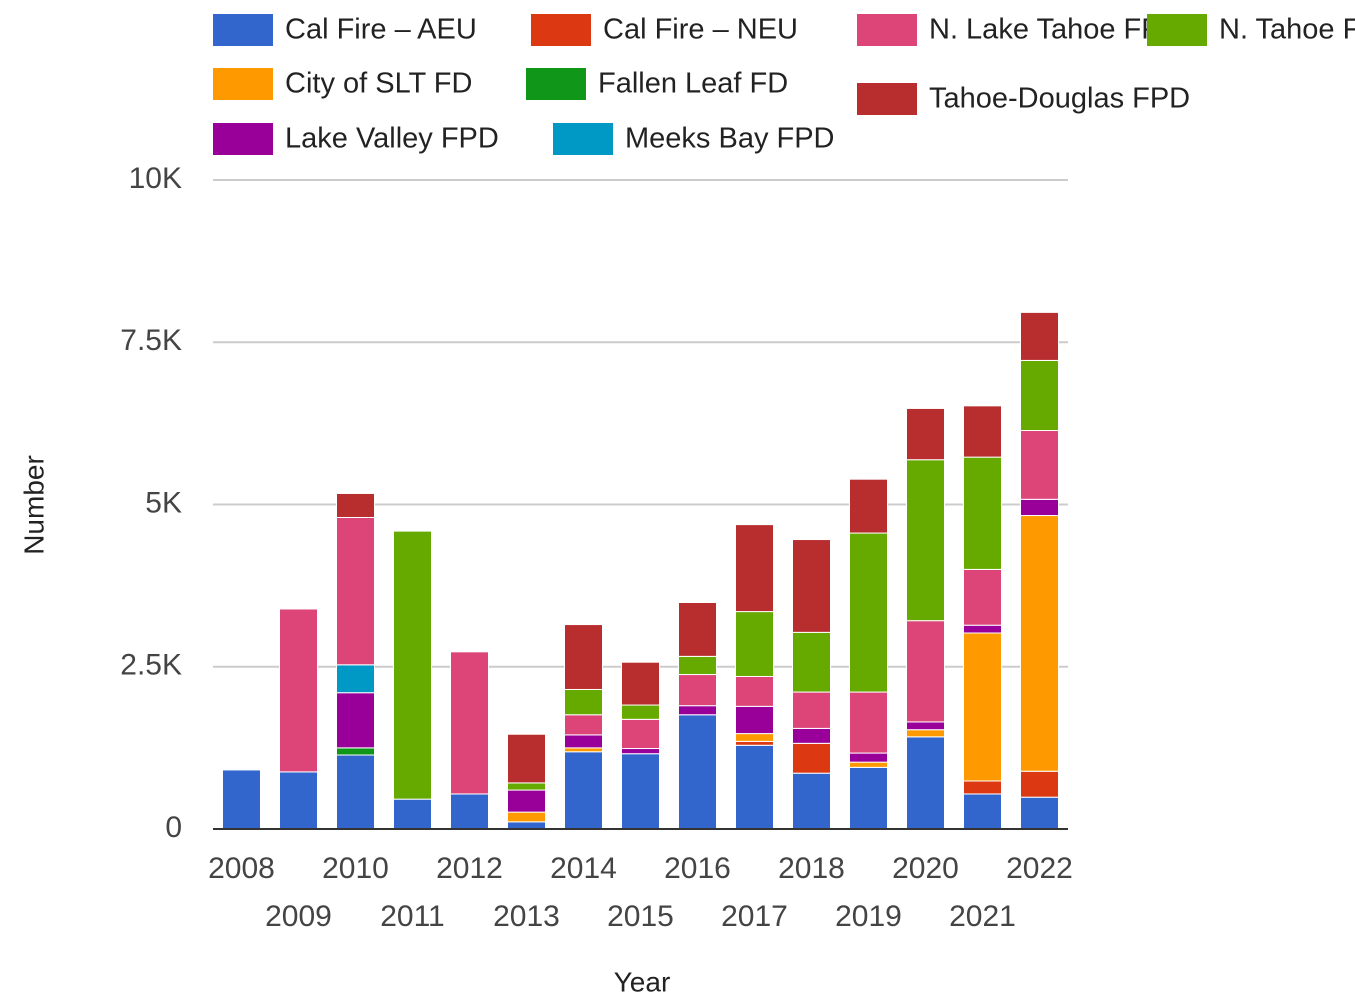  What do you see at coordinates (811, 868) in the screenshot?
I see `x-tick-label: 2018` at bounding box center [811, 868].